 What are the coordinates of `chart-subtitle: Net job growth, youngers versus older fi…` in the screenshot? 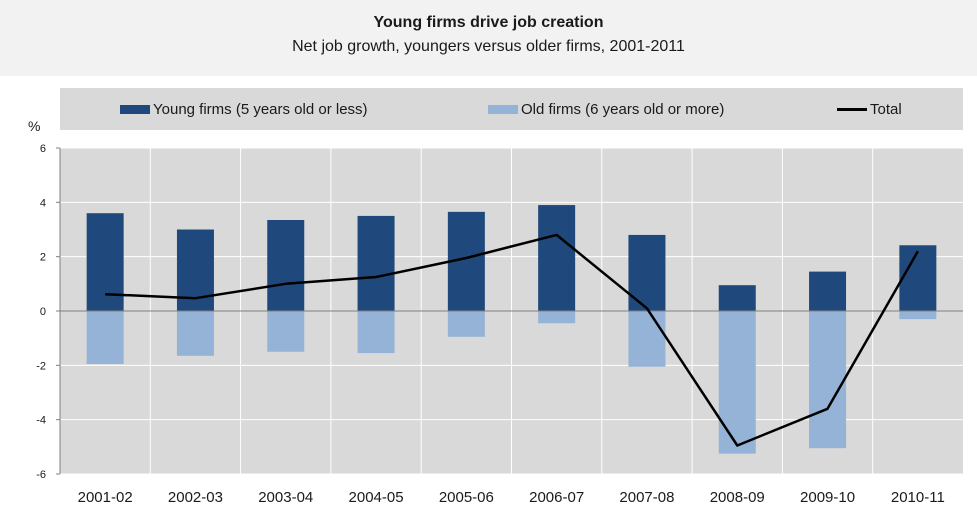 It's located at (488, 46).